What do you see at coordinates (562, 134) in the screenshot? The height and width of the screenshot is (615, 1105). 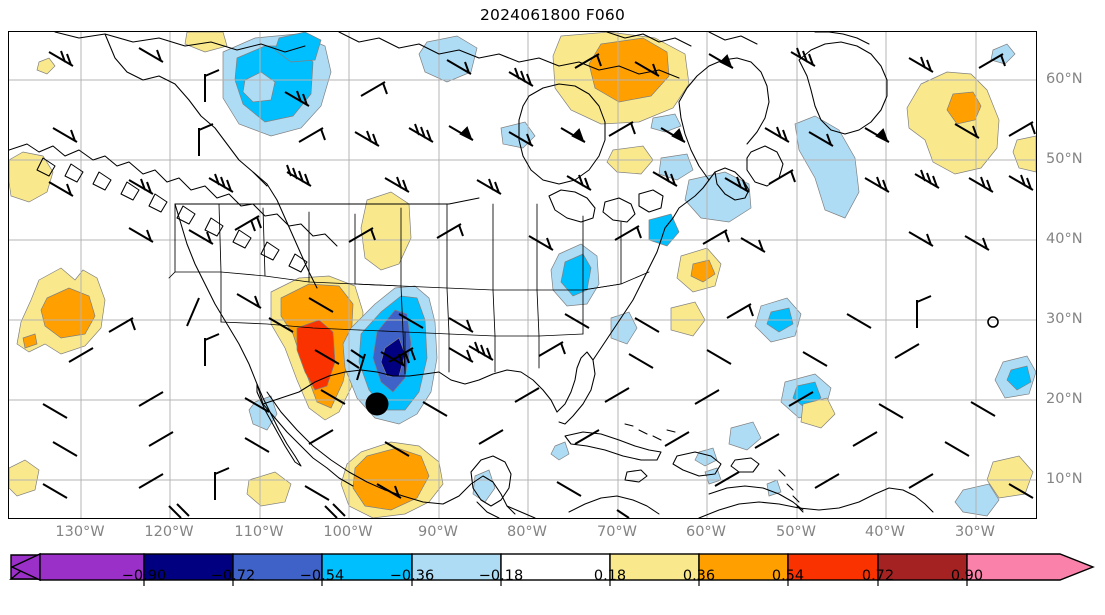 I see `coast-hudsonbay` at bounding box center [562, 134].